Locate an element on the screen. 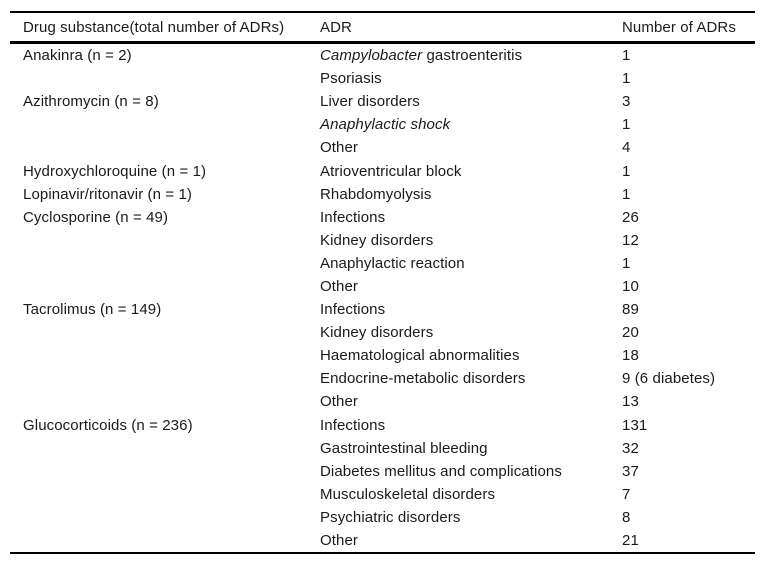  adr-cell: Anaphylactic reaction is located at coordinates (458, 263).